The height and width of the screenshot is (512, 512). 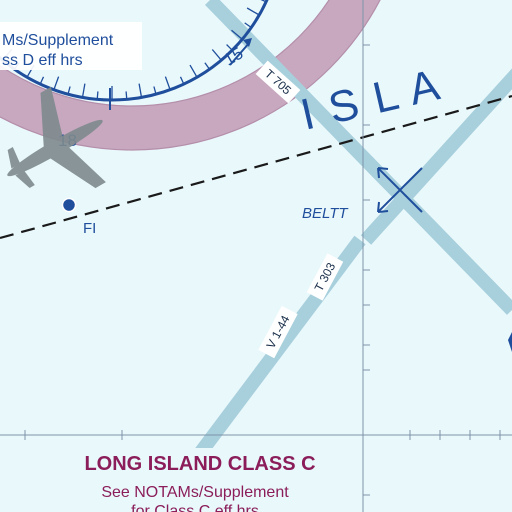 I want to click on class-d-notice-box, so click(x=71, y=46).